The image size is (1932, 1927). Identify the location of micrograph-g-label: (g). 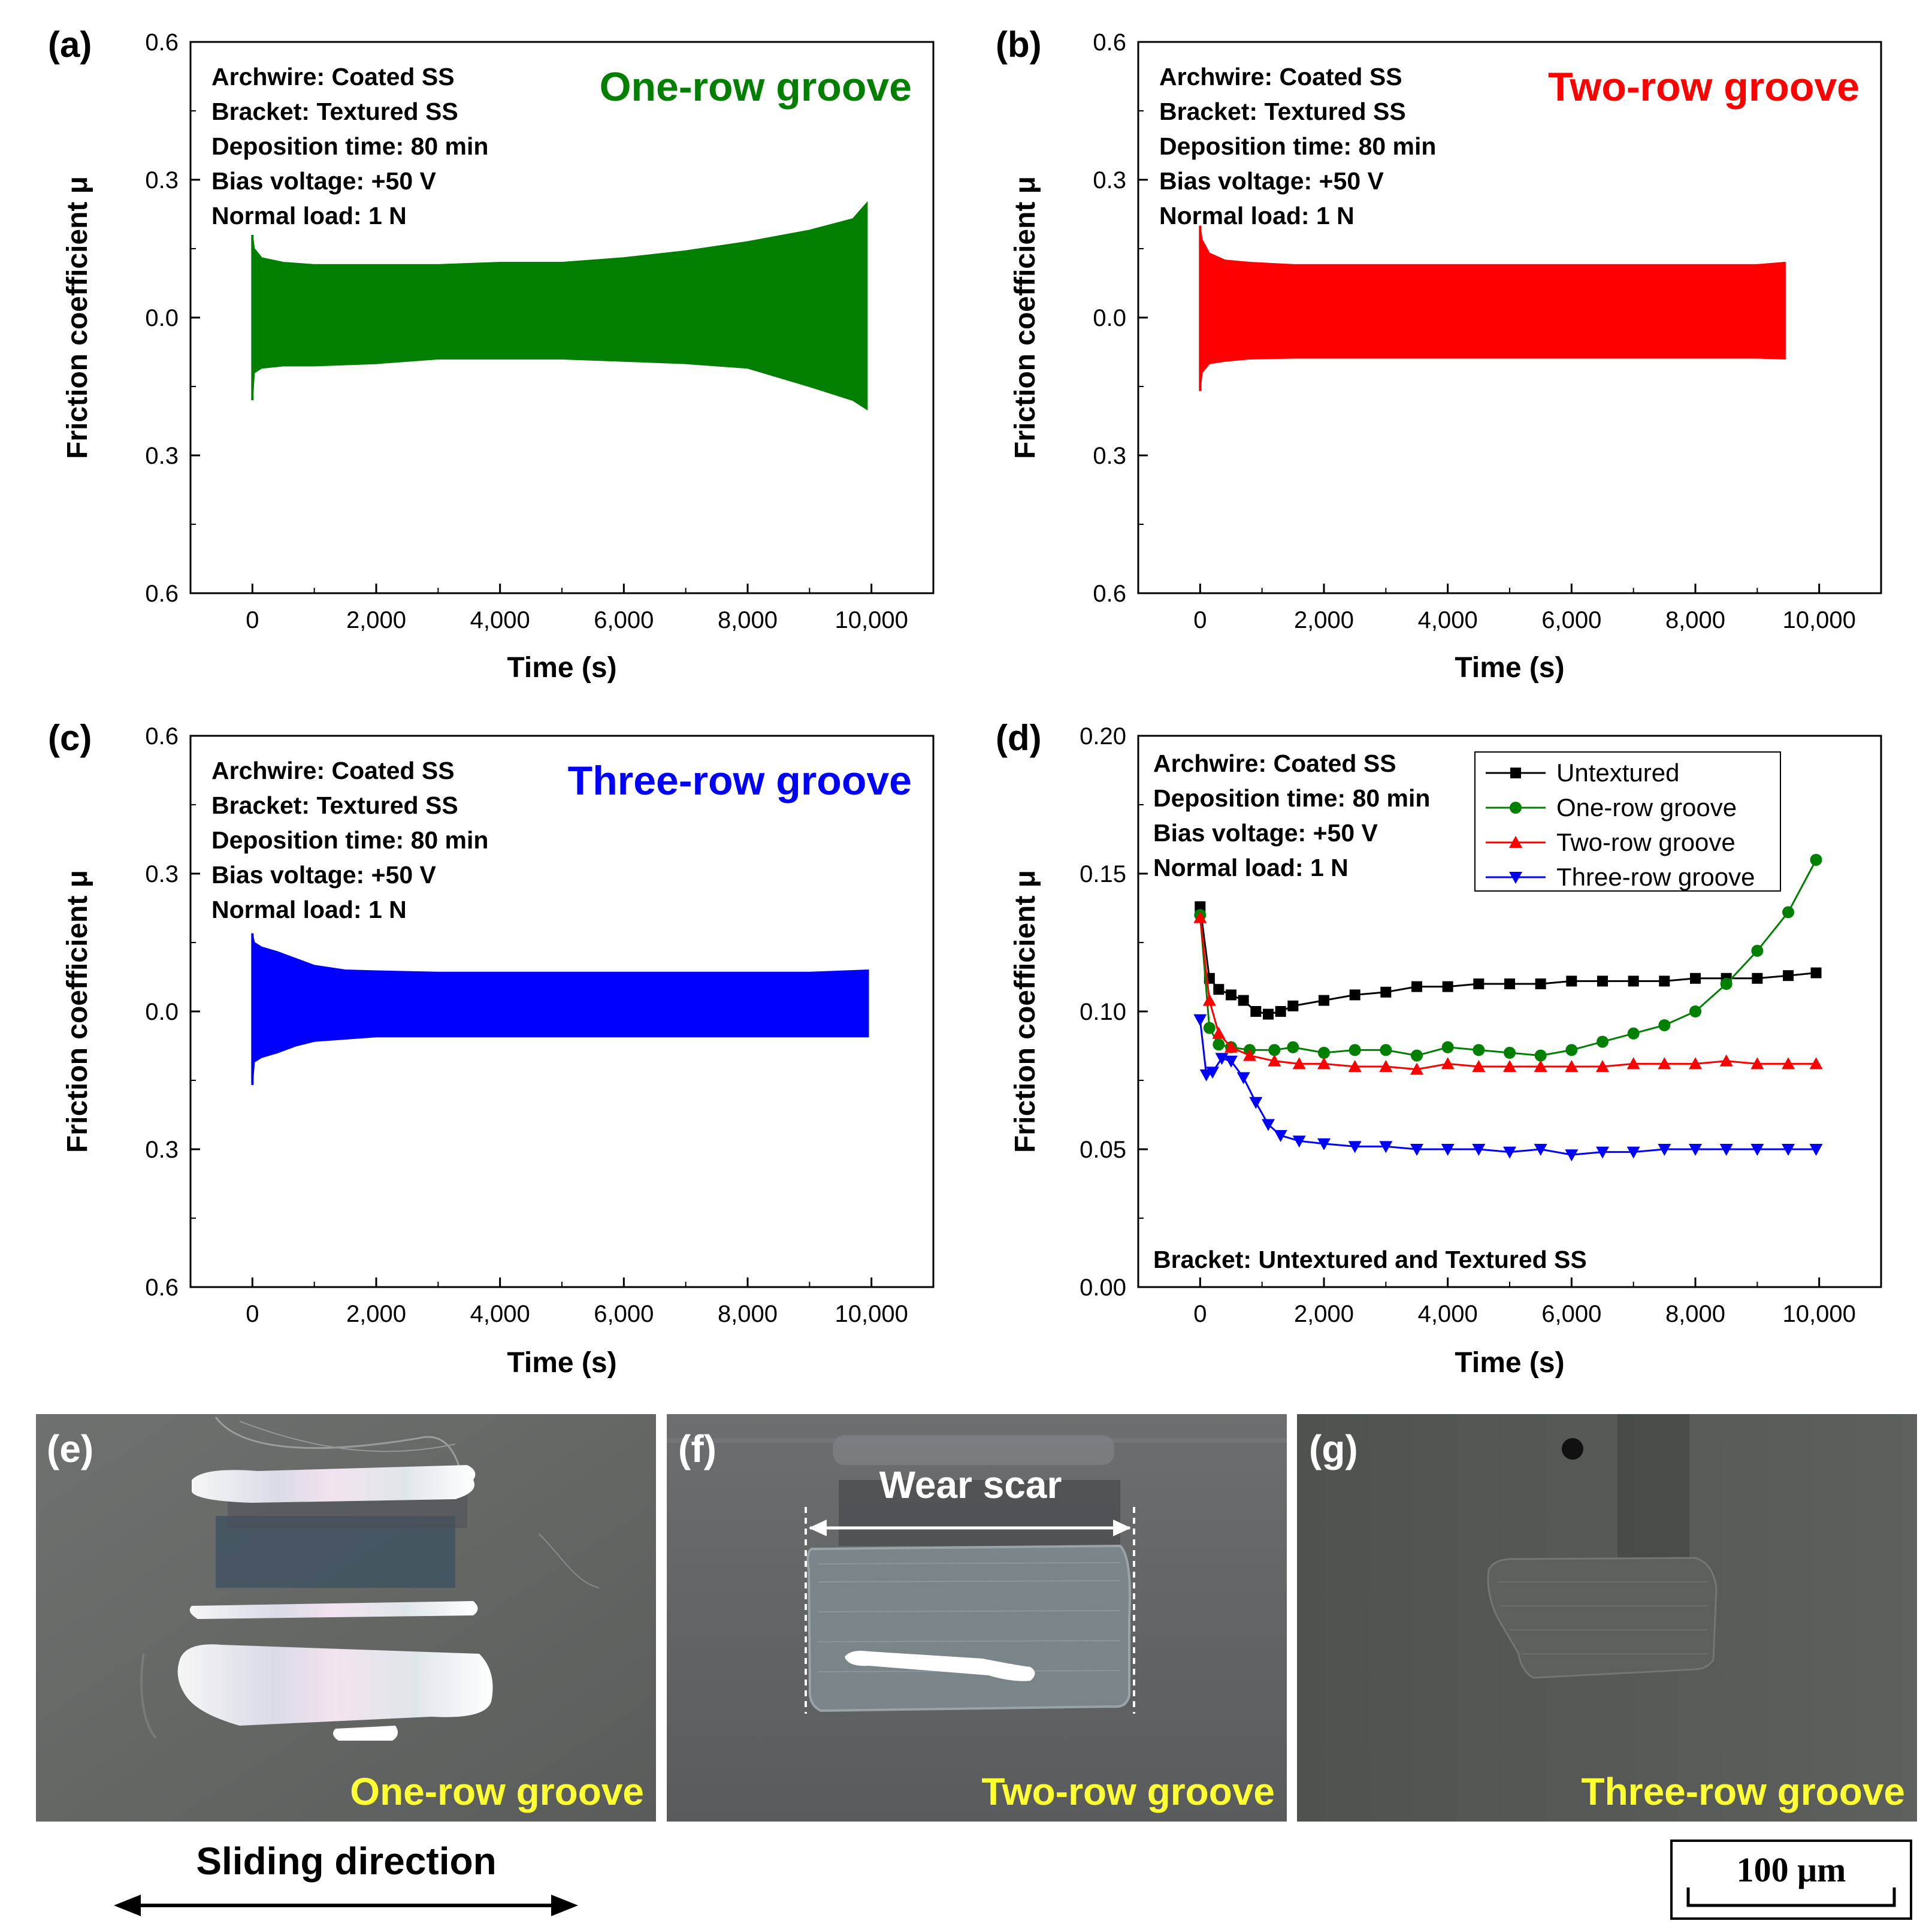
(1333, 1448).